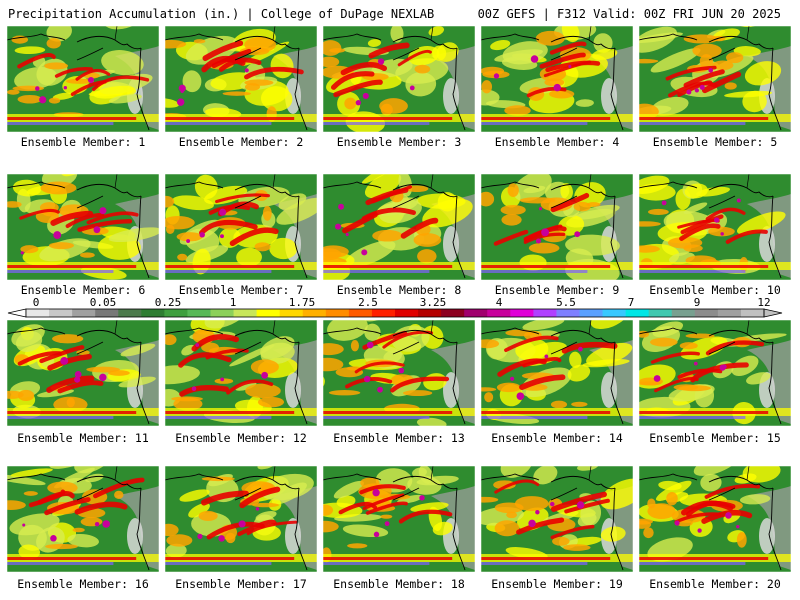  Describe the element at coordinates (715, 142) in the screenshot. I see `ensemble-member-label: Ensemble Member: 5` at that location.